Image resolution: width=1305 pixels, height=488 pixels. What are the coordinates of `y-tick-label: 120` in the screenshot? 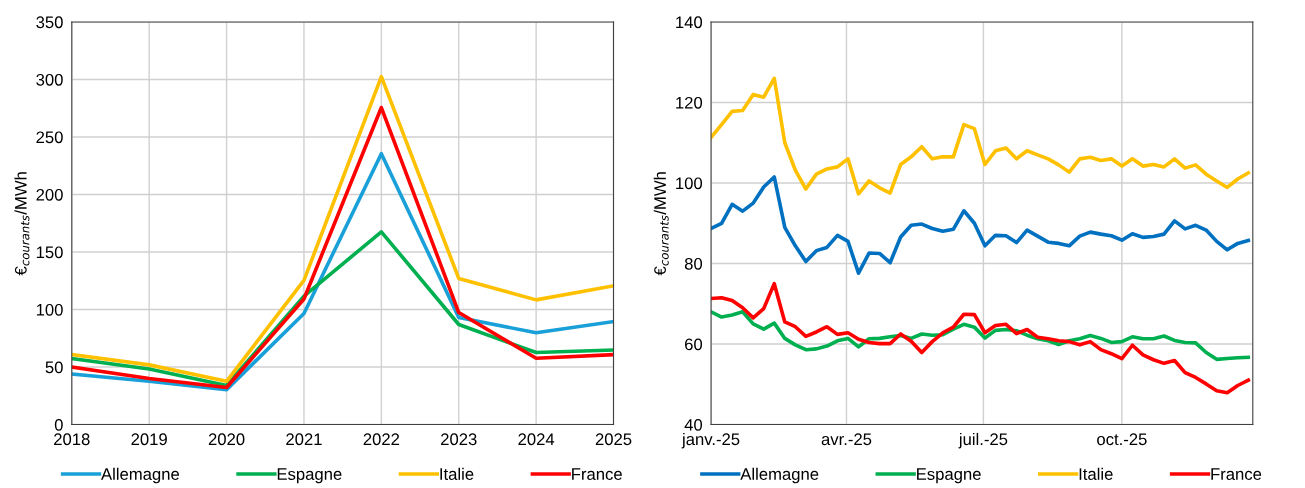 It's located at (689, 102).